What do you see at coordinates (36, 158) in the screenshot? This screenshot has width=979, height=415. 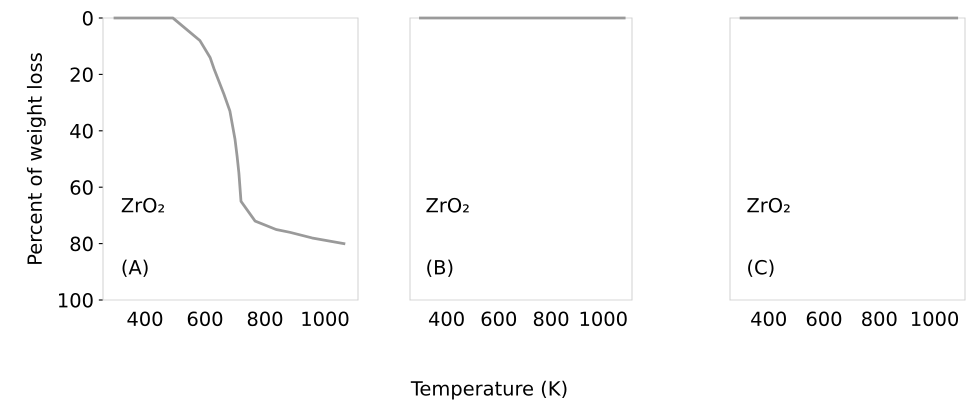 I see `y-axis-title: Percent of weight loss` at bounding box center [36, 158].